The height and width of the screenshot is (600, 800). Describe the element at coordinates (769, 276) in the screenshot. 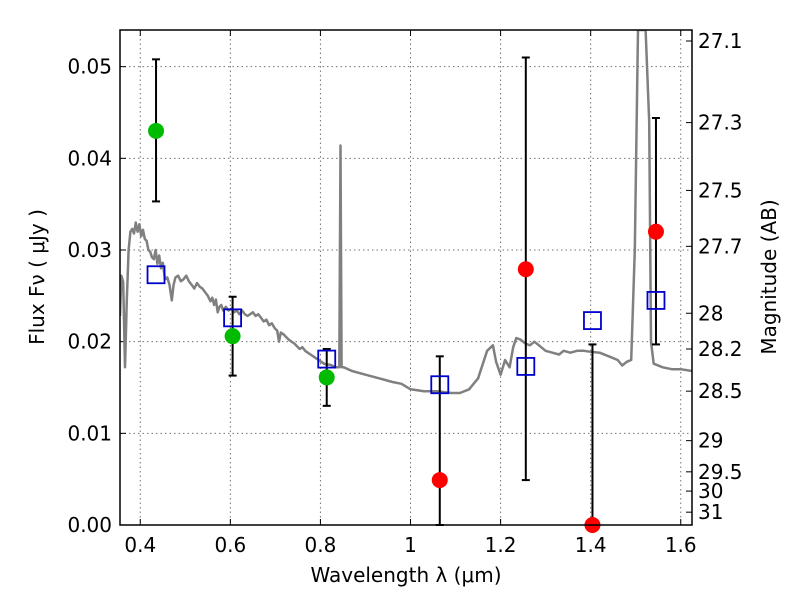

I see `right-axis-title: Magnitude (AB)` at that location.